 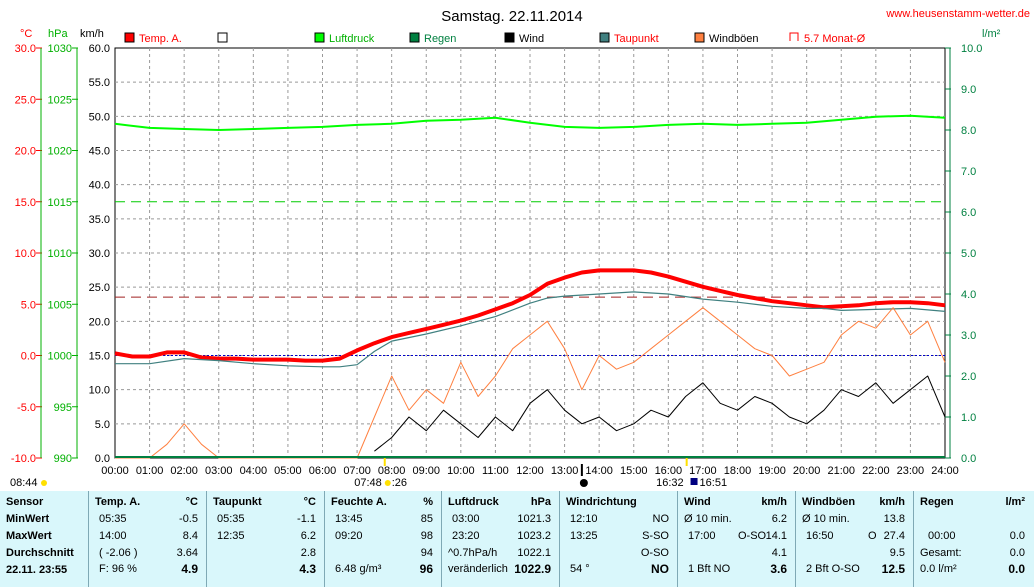 I want to click on temp-tick-label: -10.0, so click(x=23, y=459).